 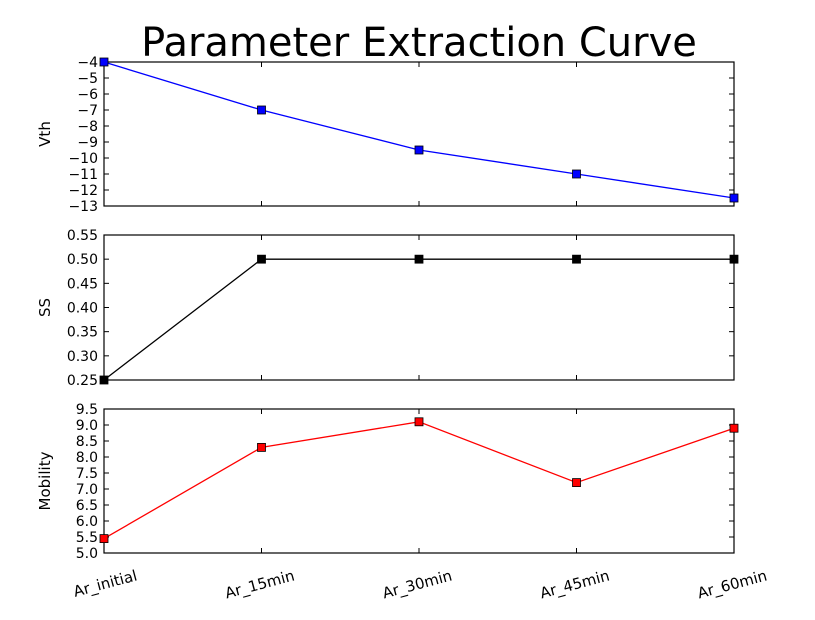 I want to click on y-tick-label: −13, so click(x=83, y=207).